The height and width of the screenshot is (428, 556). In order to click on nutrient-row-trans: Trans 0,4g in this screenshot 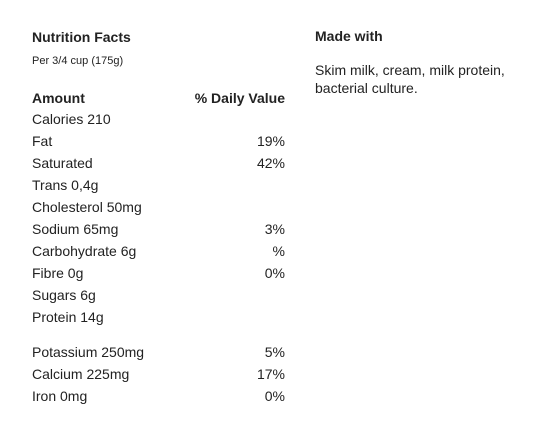, I will do `click(158, 185)`.